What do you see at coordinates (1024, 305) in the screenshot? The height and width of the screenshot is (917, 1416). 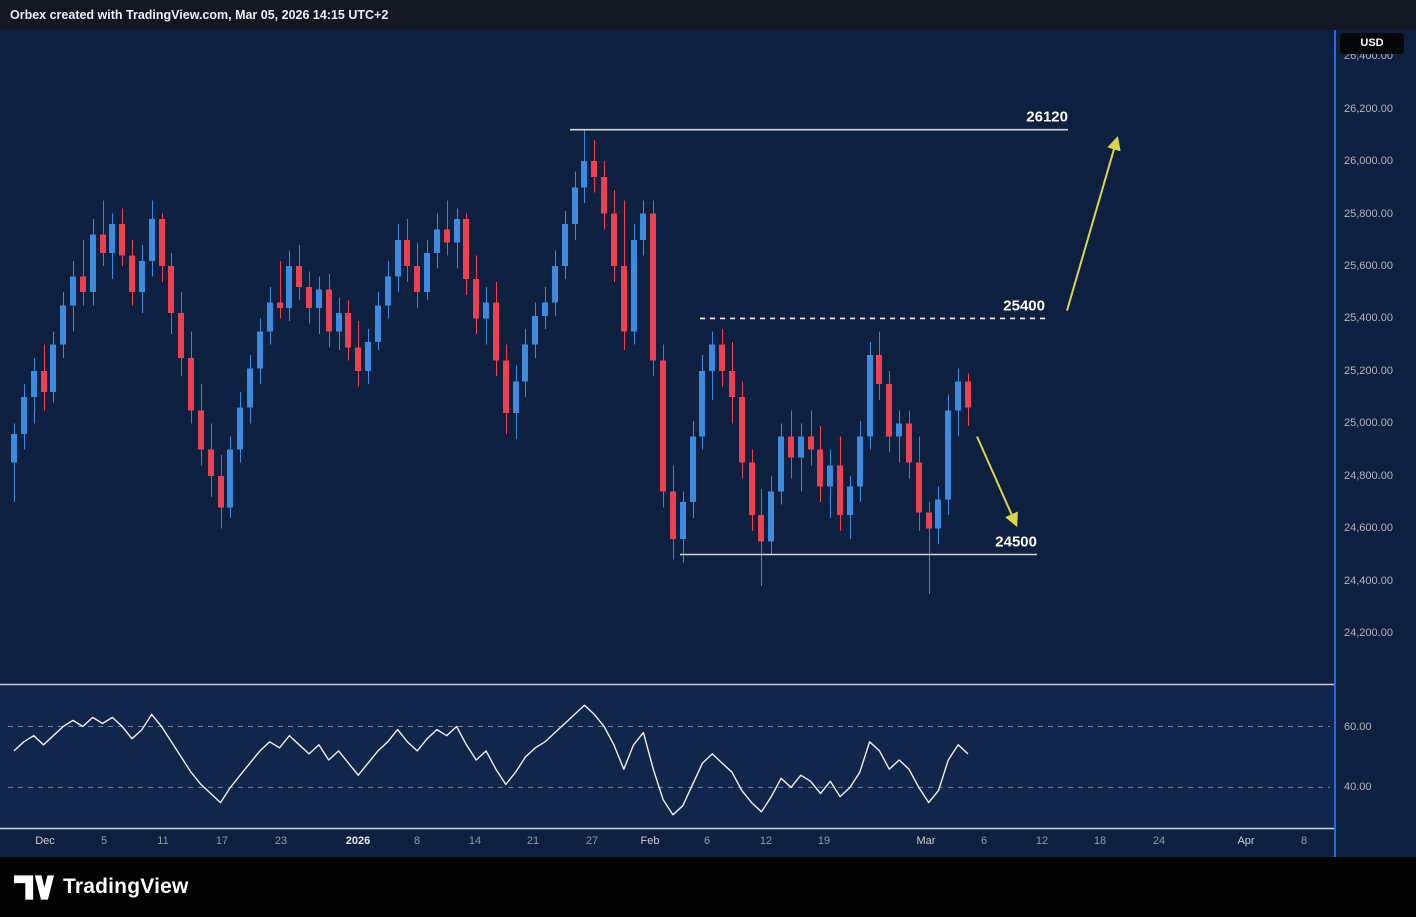 I see `level-label: 25400` at bounding box center [1024, 305].